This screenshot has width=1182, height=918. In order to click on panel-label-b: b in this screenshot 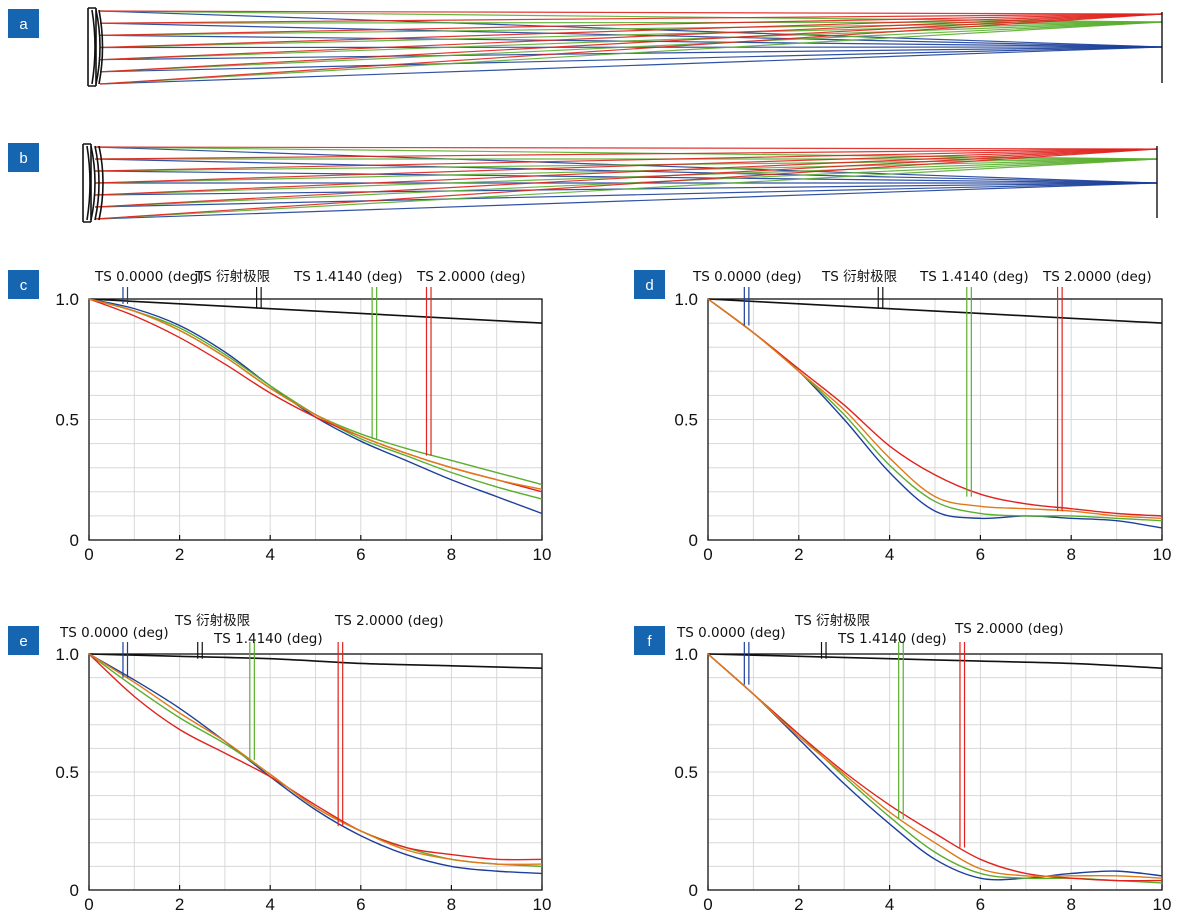, I will do `click(23, 158)`.